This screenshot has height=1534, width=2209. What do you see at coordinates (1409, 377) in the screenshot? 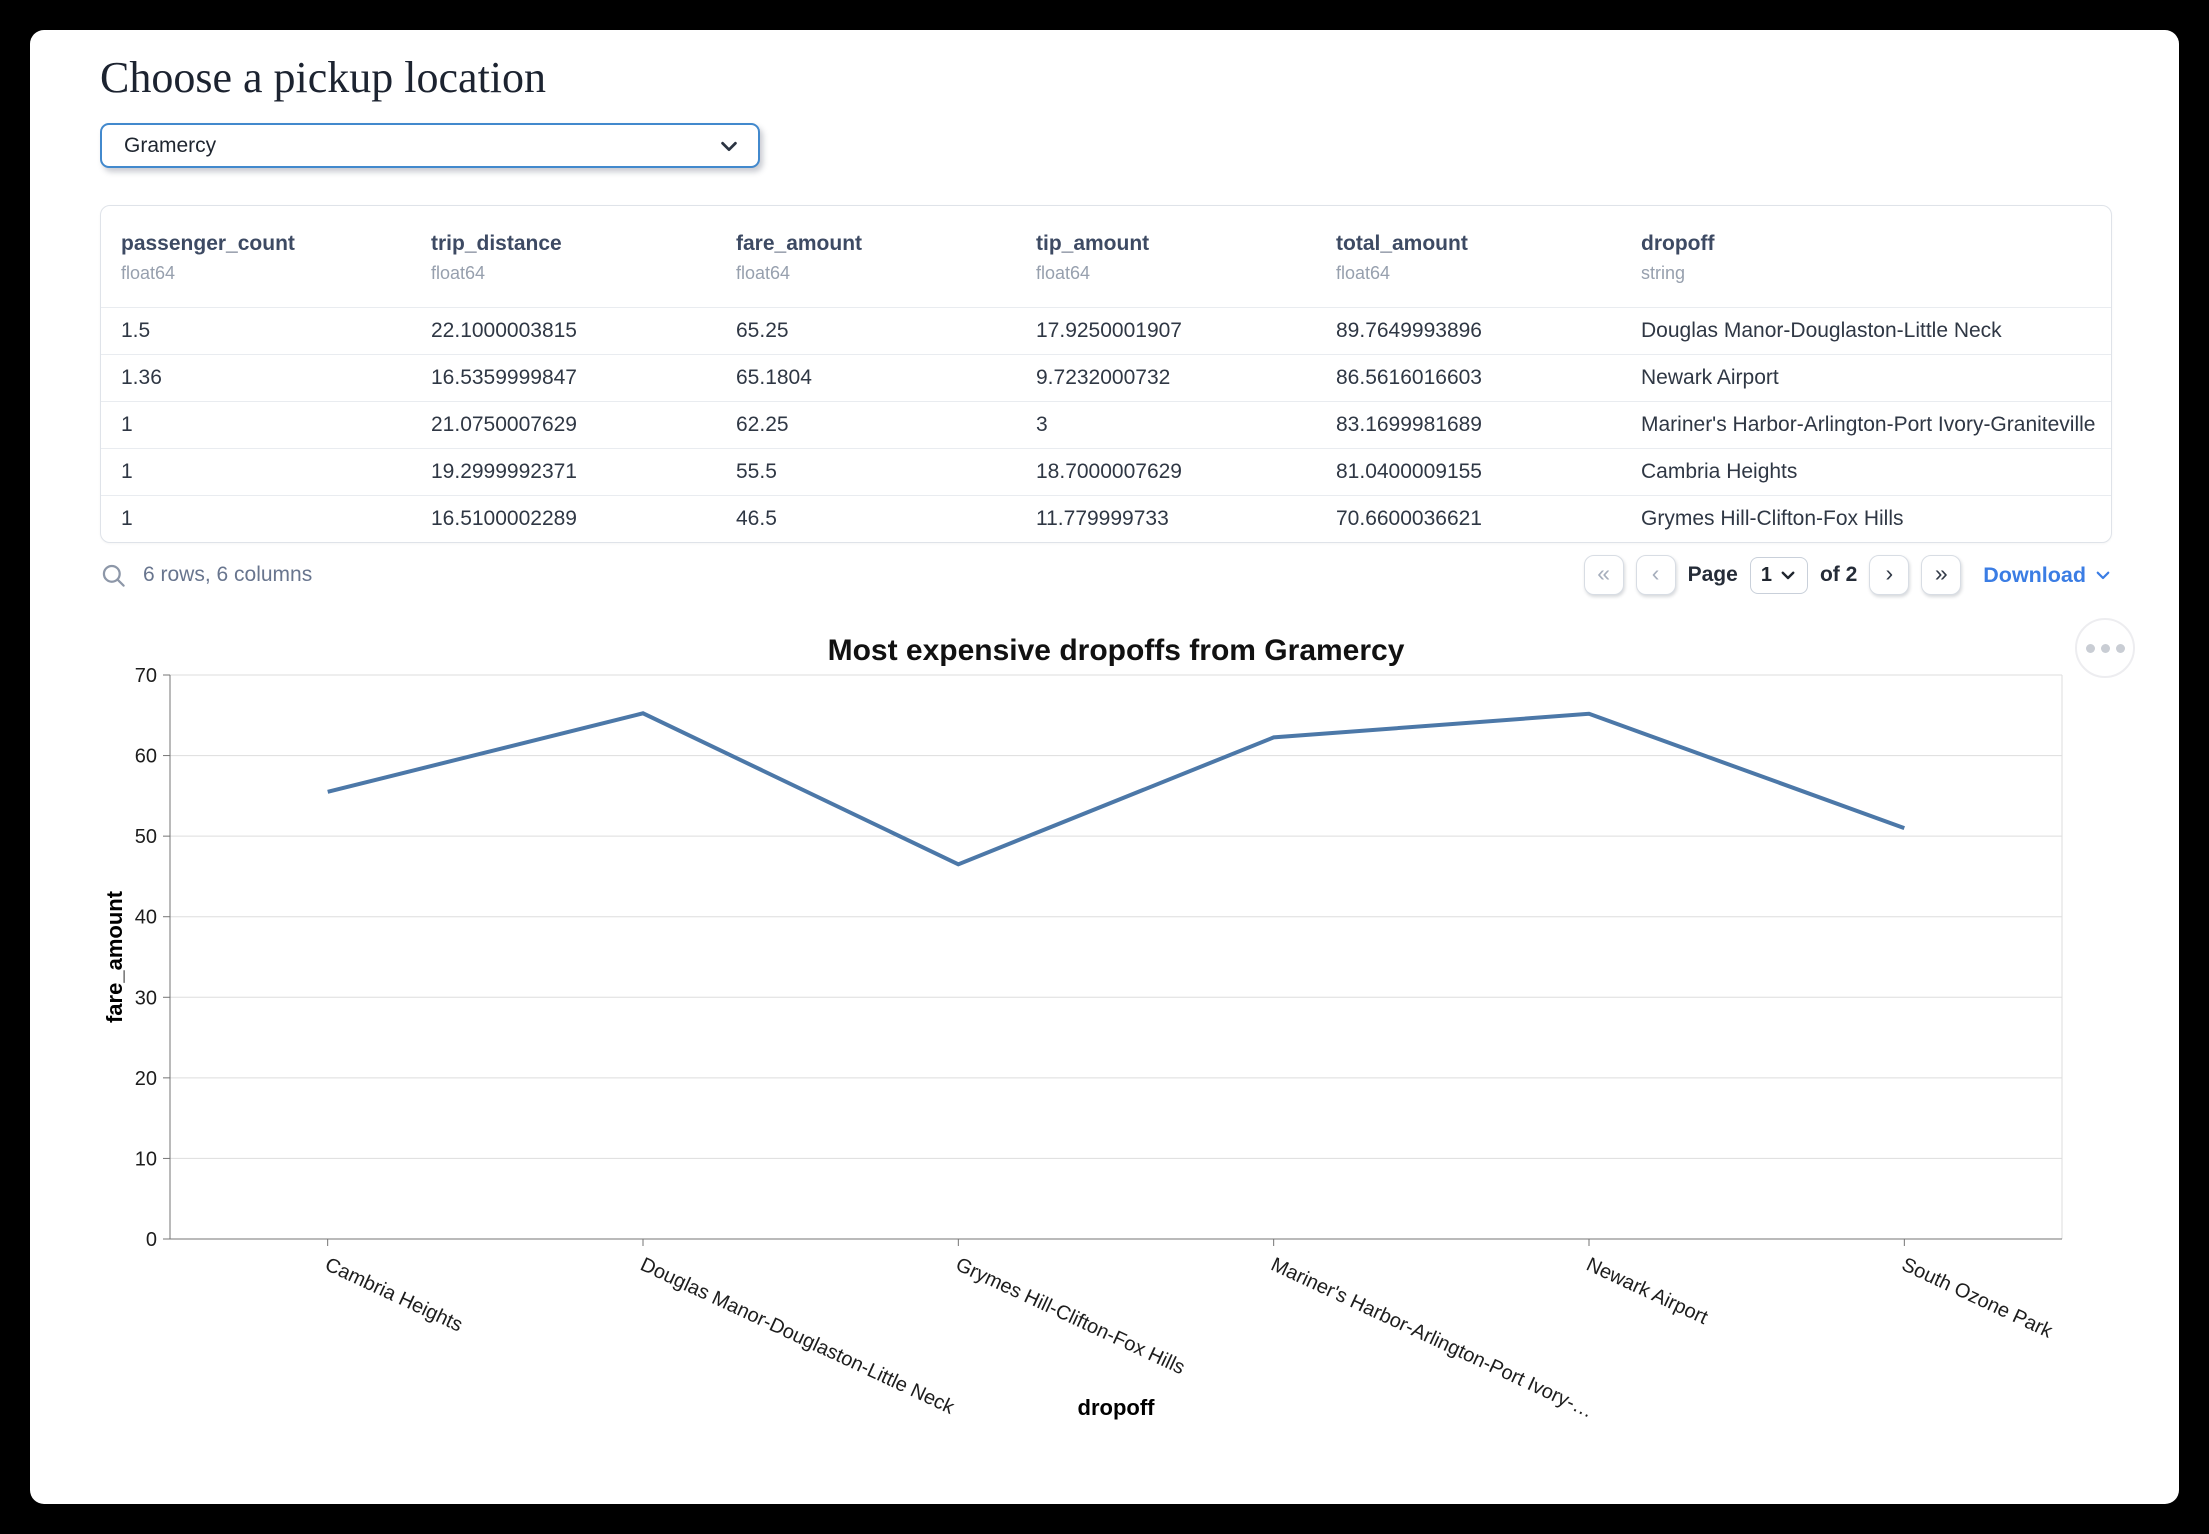
I see `table-cell: 86.5616016603` at bounding box center [1409, 377].